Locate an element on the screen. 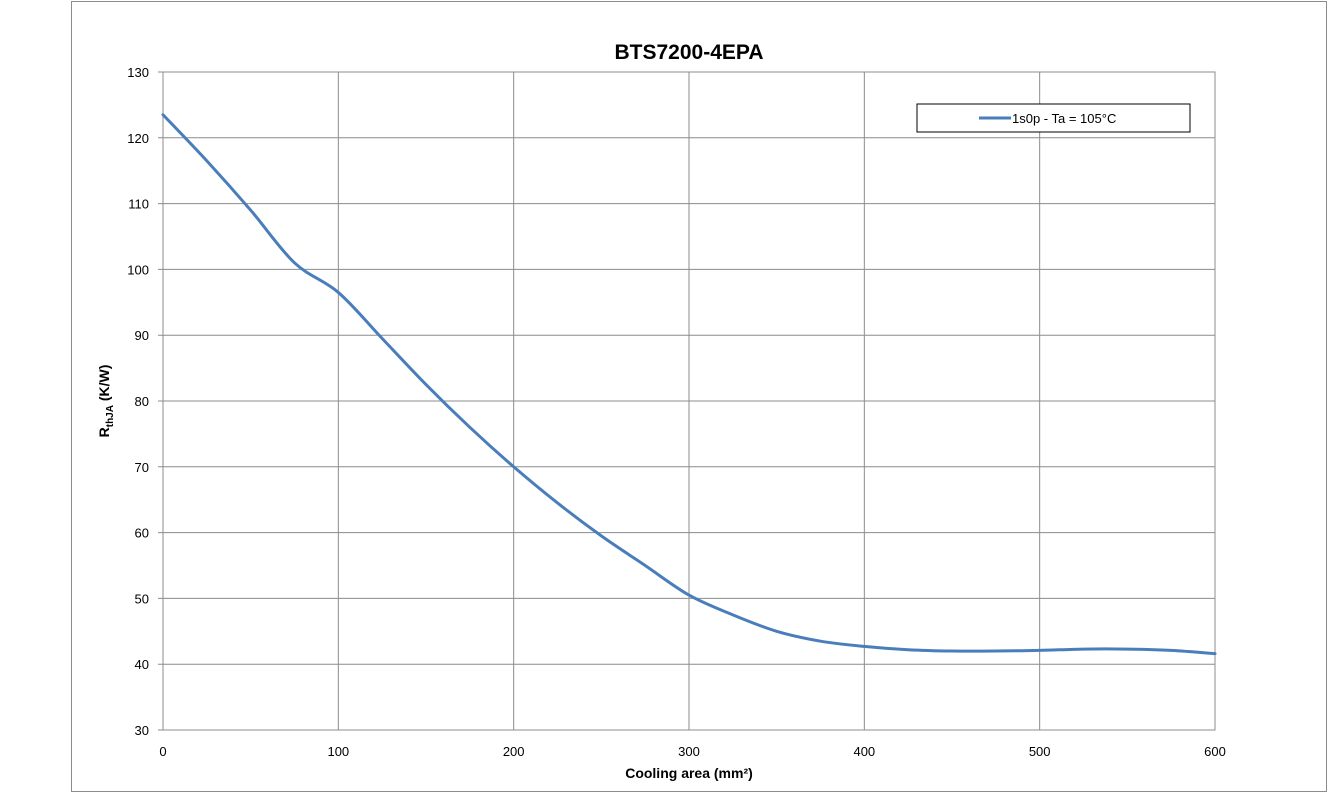 The image size is (1329, 794). y-tick-label: 50 is located at coordinates (142, 598).